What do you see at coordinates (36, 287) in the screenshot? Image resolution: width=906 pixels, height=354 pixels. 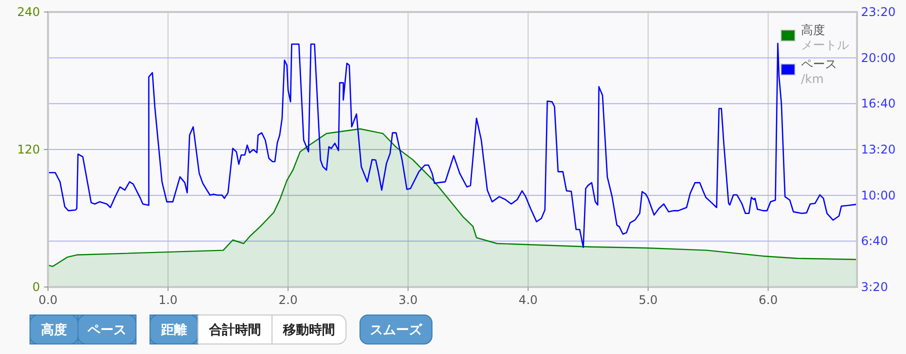 I see `y-tick-label: 0` at bounding box center [36, 287].